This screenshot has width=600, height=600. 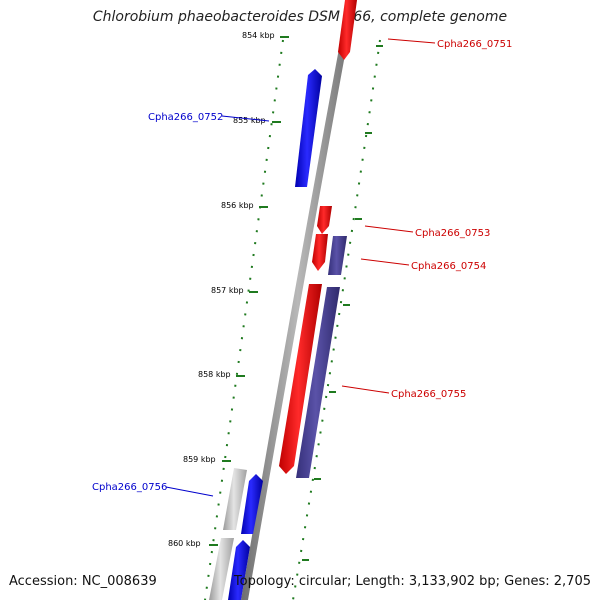 What do you see at coordinates (129, 487) in the screenshot?
I see `gene-label-Cpha266_0756: Cpha266_0756` at bounding box center [129, 487].